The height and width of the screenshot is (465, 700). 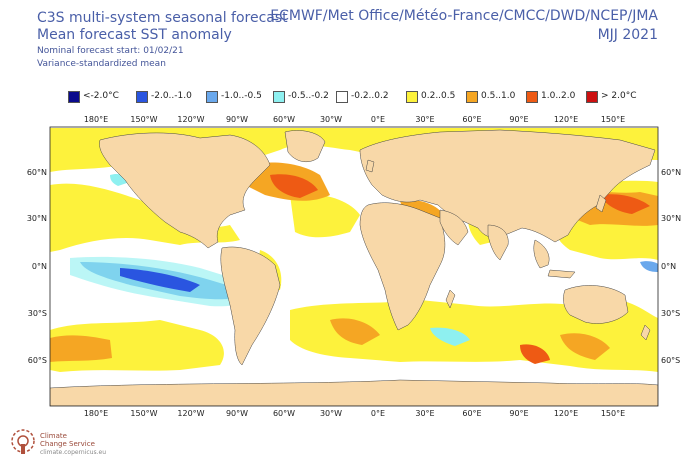 I want to click on legend-label: -2.0..-1.0, so click(x=171, y=96).